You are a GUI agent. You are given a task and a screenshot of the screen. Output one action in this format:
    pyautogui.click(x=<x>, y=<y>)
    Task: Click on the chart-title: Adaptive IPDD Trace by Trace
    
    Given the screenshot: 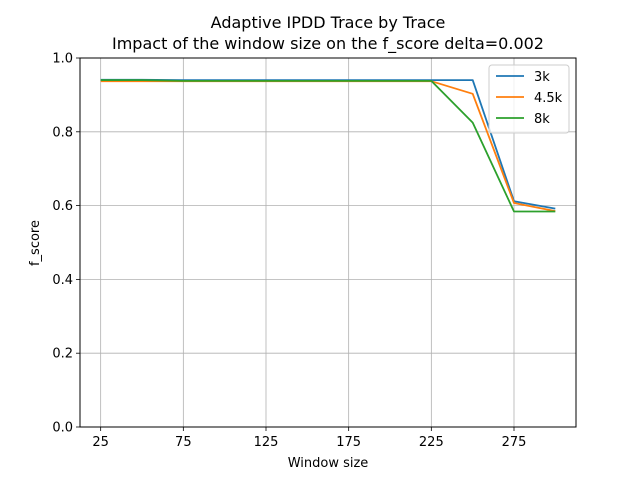 What is the action you would take?
    pyautogui.click(x=328, y=22)
    